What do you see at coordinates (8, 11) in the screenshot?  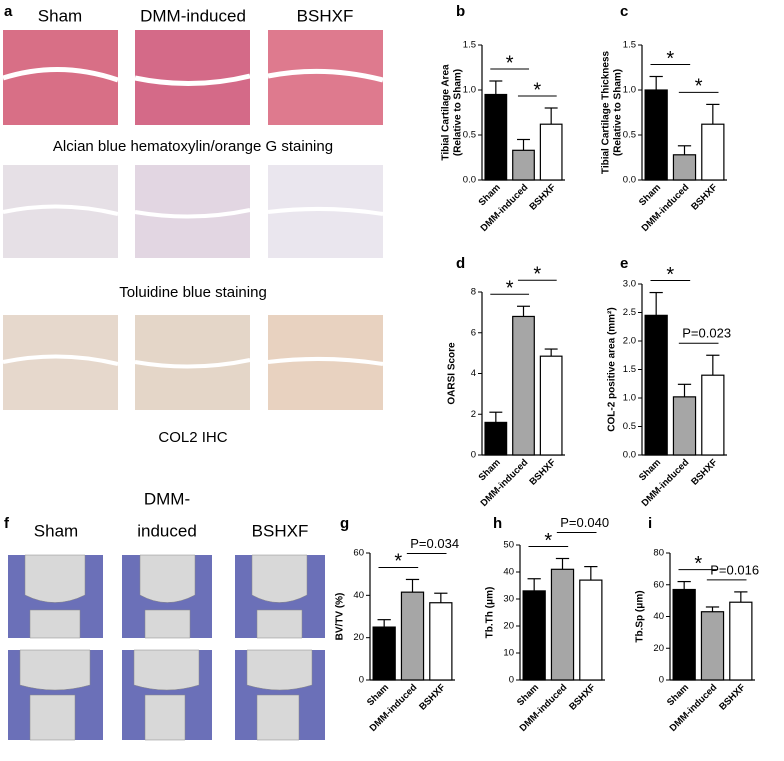 I see `panel-letter: a` at bounding box center [8, 11].